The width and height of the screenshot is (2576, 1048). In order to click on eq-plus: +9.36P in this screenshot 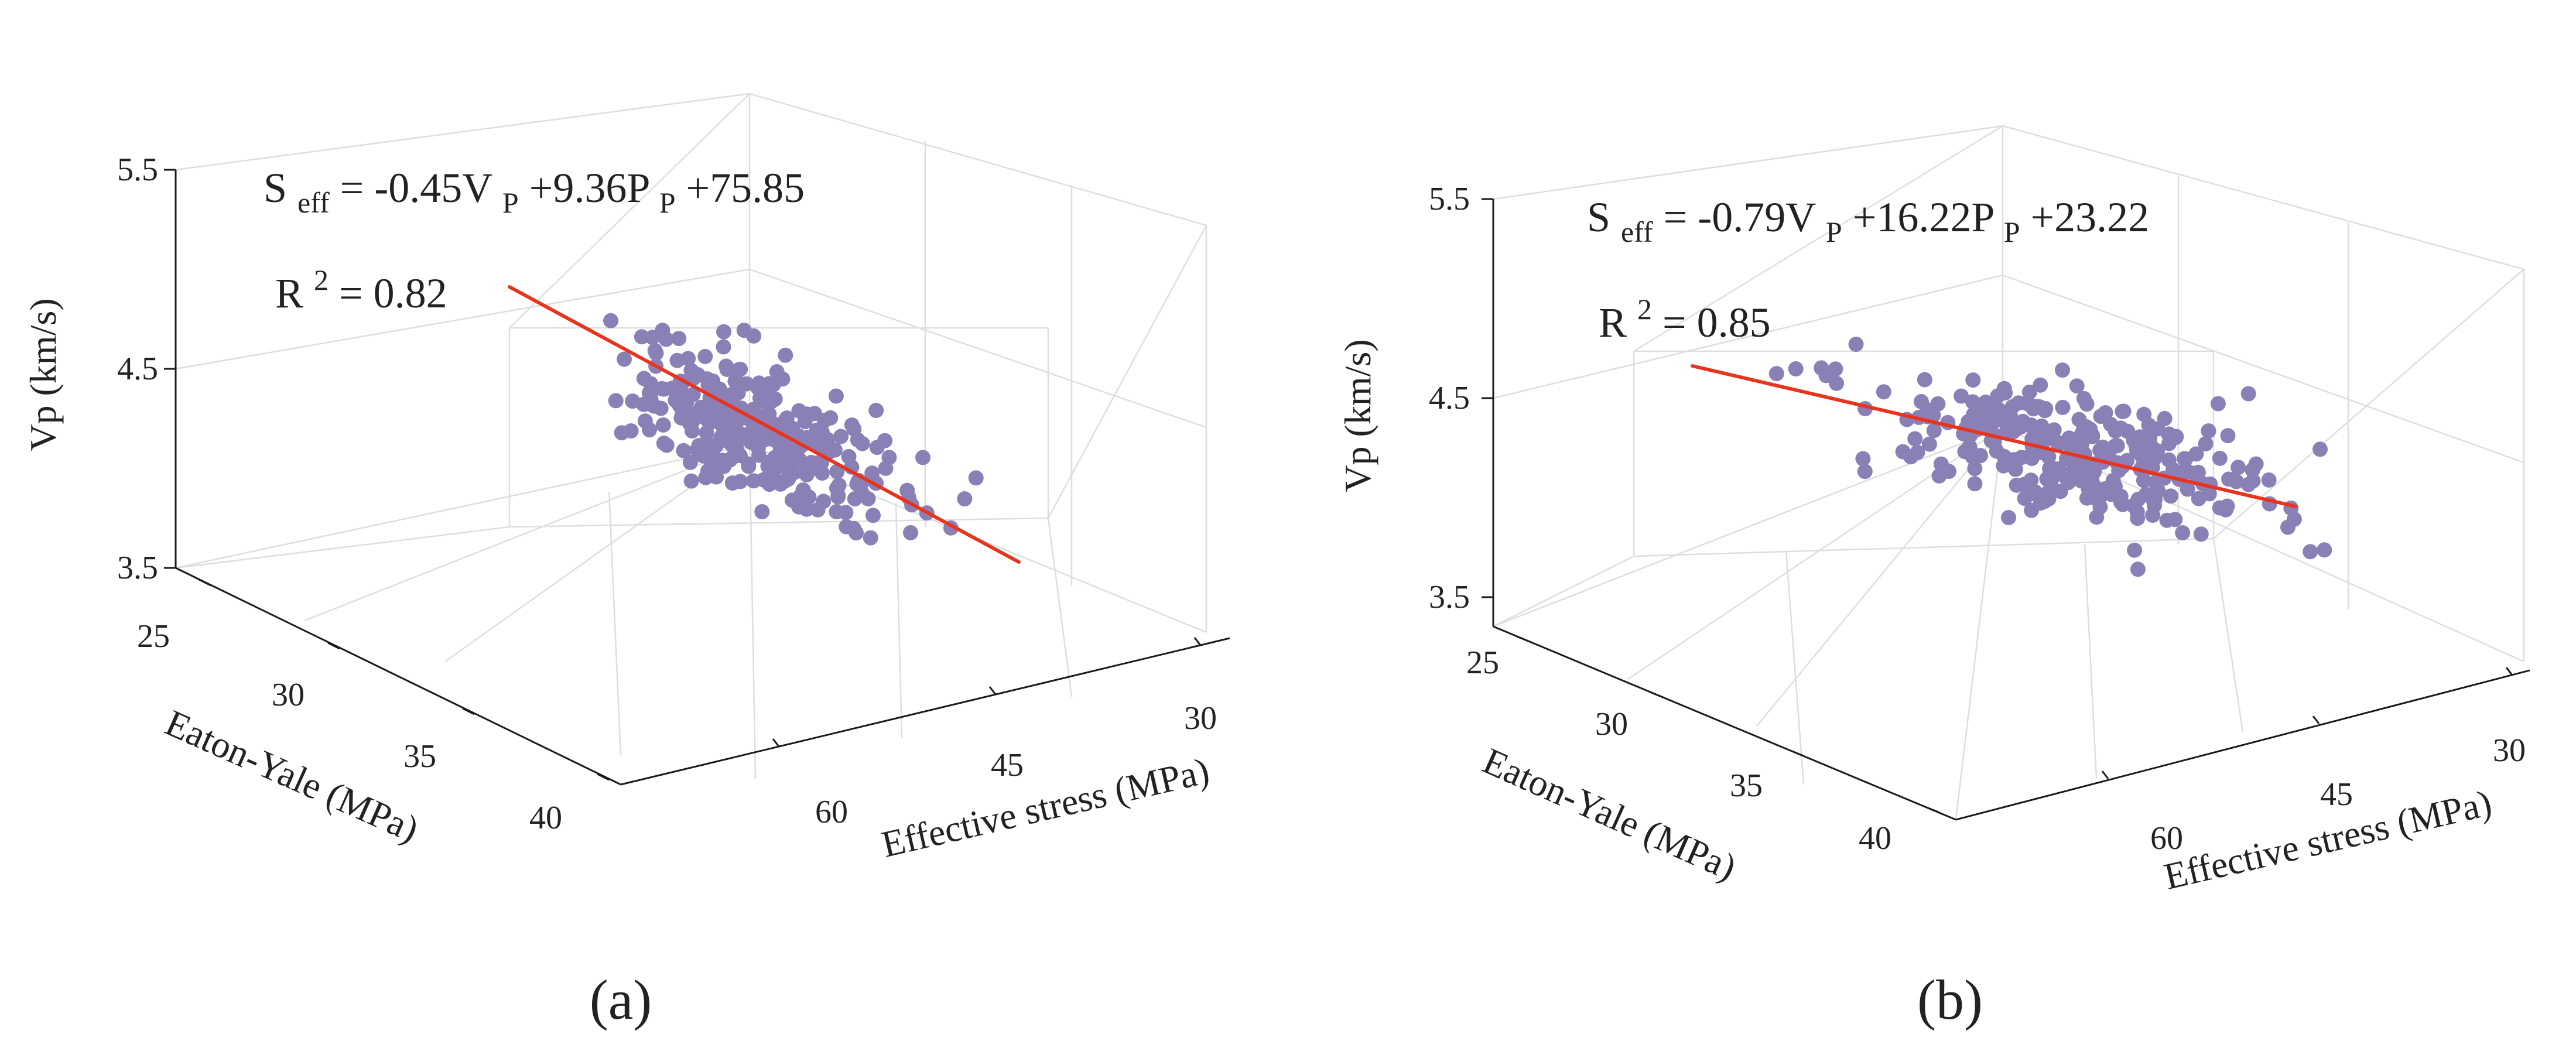, I will do `click(589, 188)`.